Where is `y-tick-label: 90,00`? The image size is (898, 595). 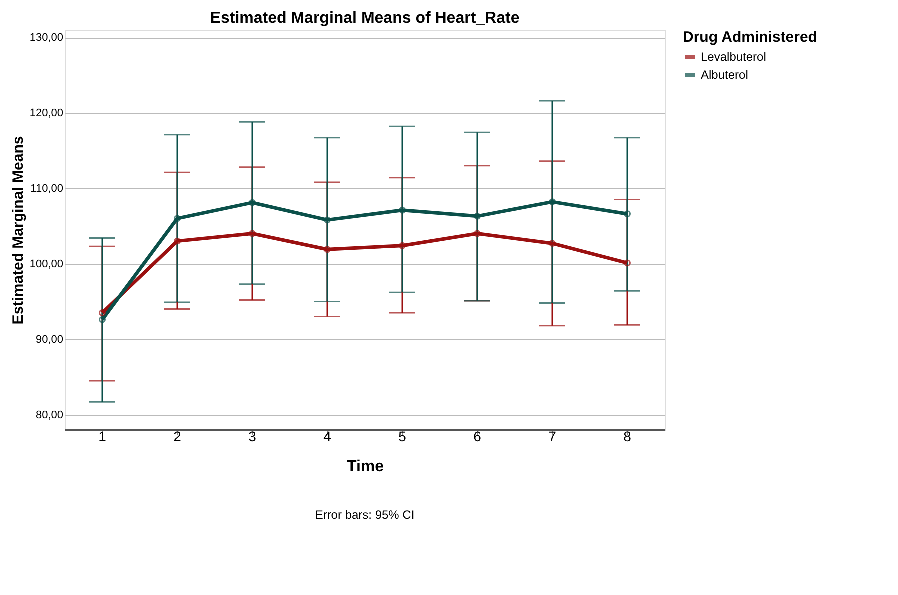 y-tick-label: 90,00 is located at coordinates (50, 340).